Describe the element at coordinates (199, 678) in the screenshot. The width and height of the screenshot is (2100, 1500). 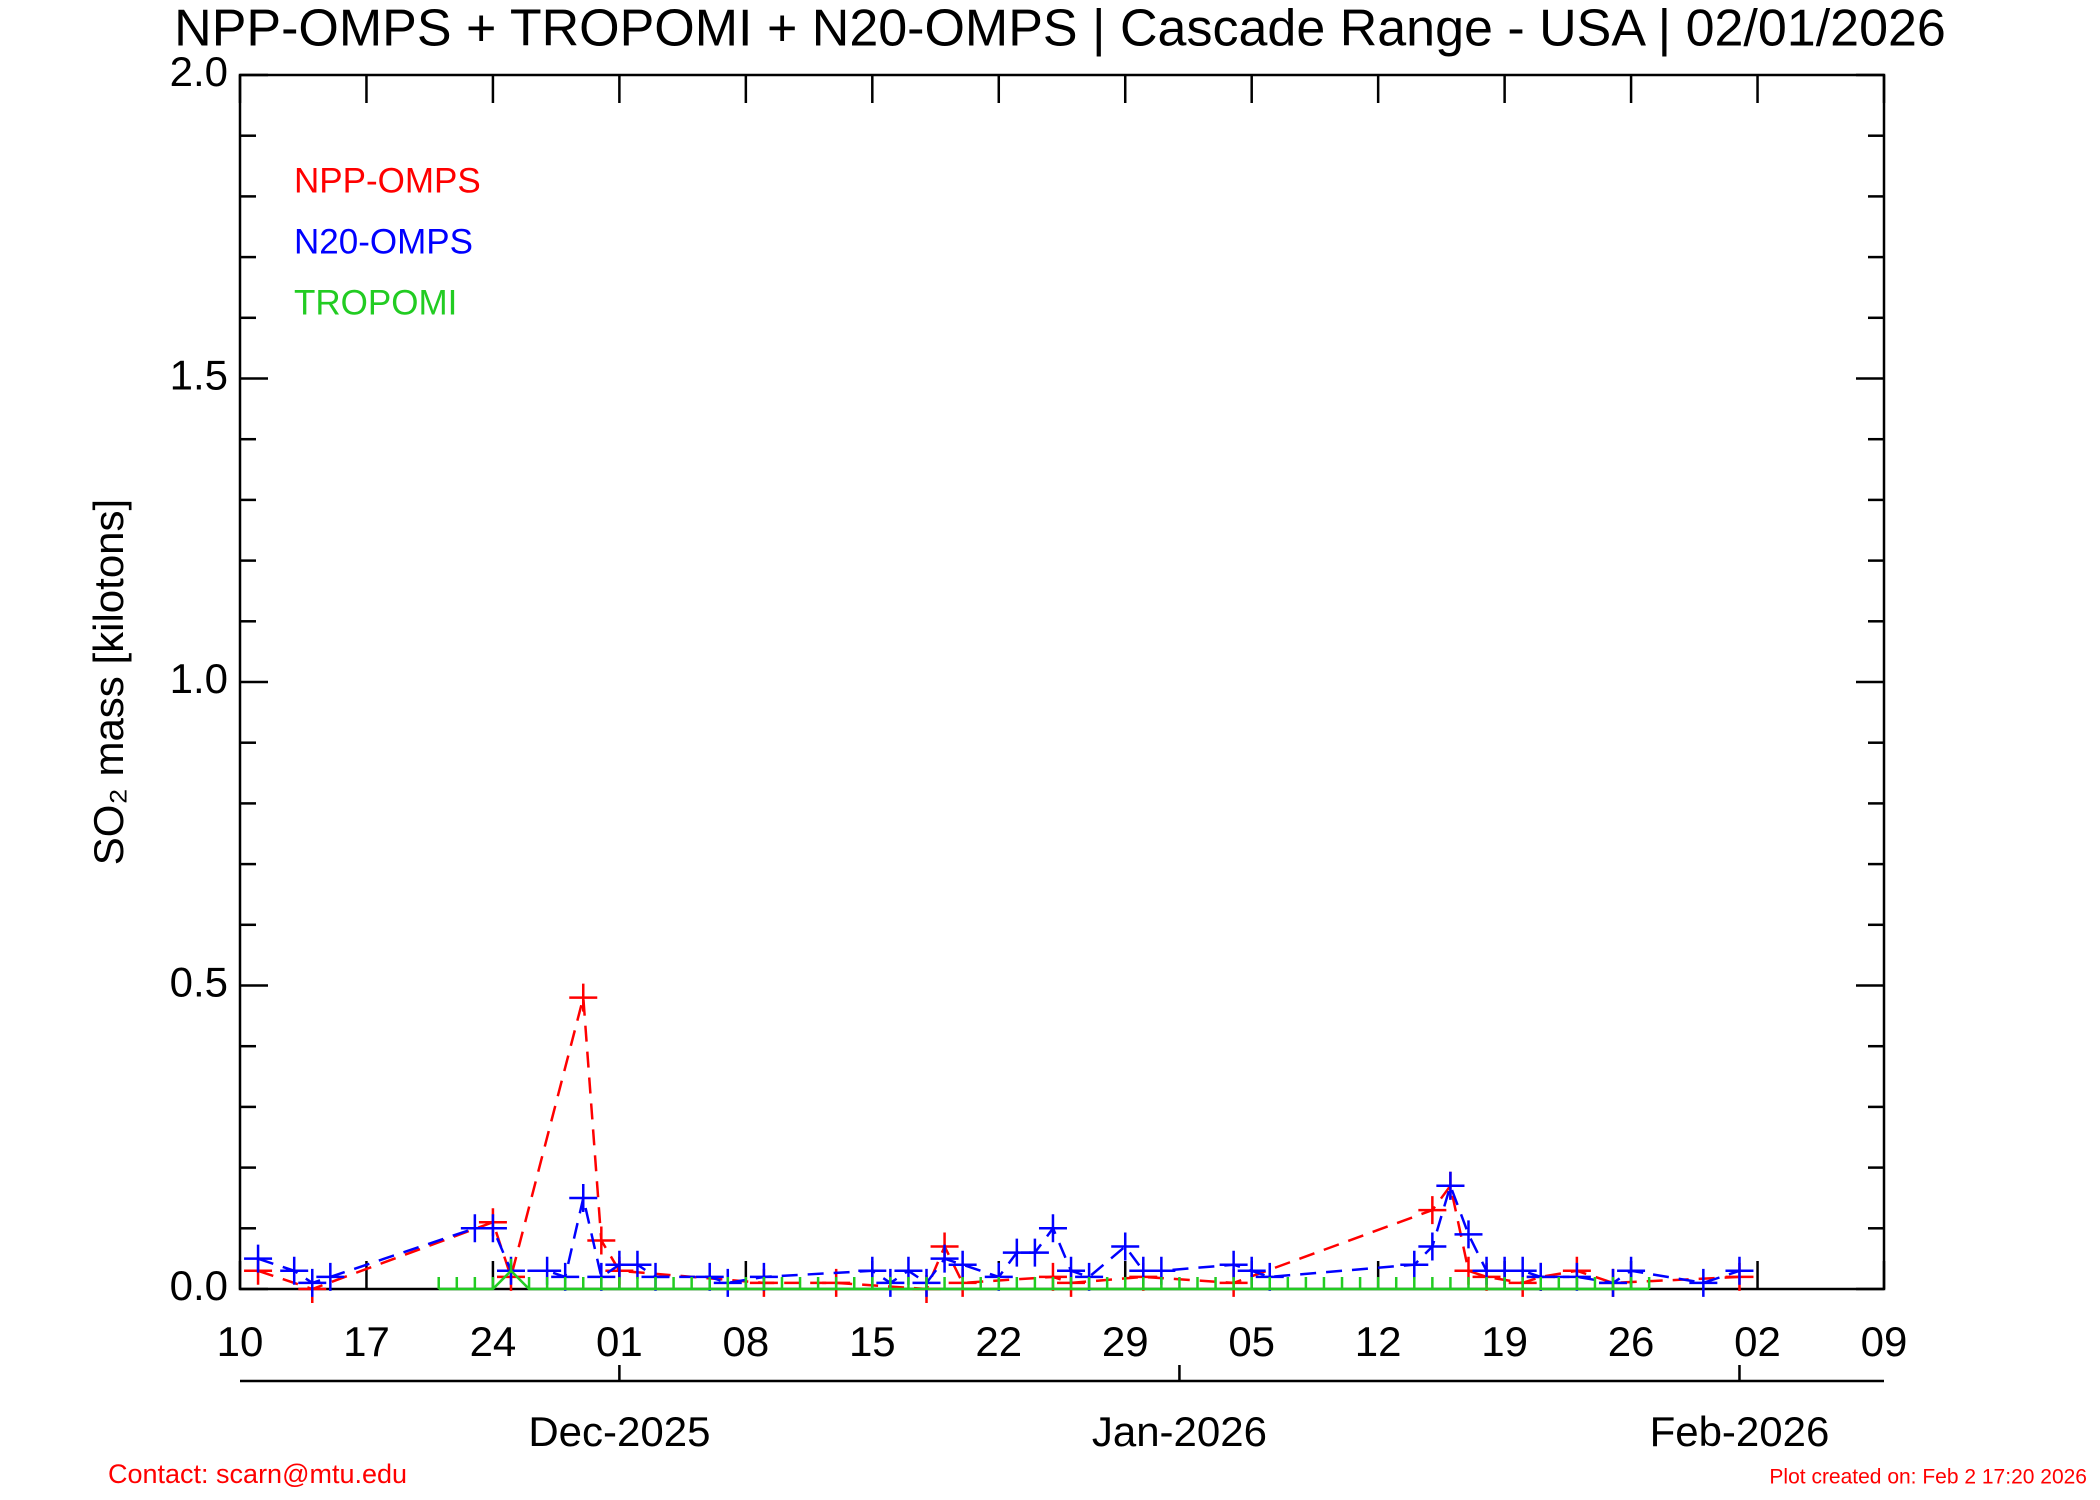
I see `y-tick-label: 1.0` at that location.